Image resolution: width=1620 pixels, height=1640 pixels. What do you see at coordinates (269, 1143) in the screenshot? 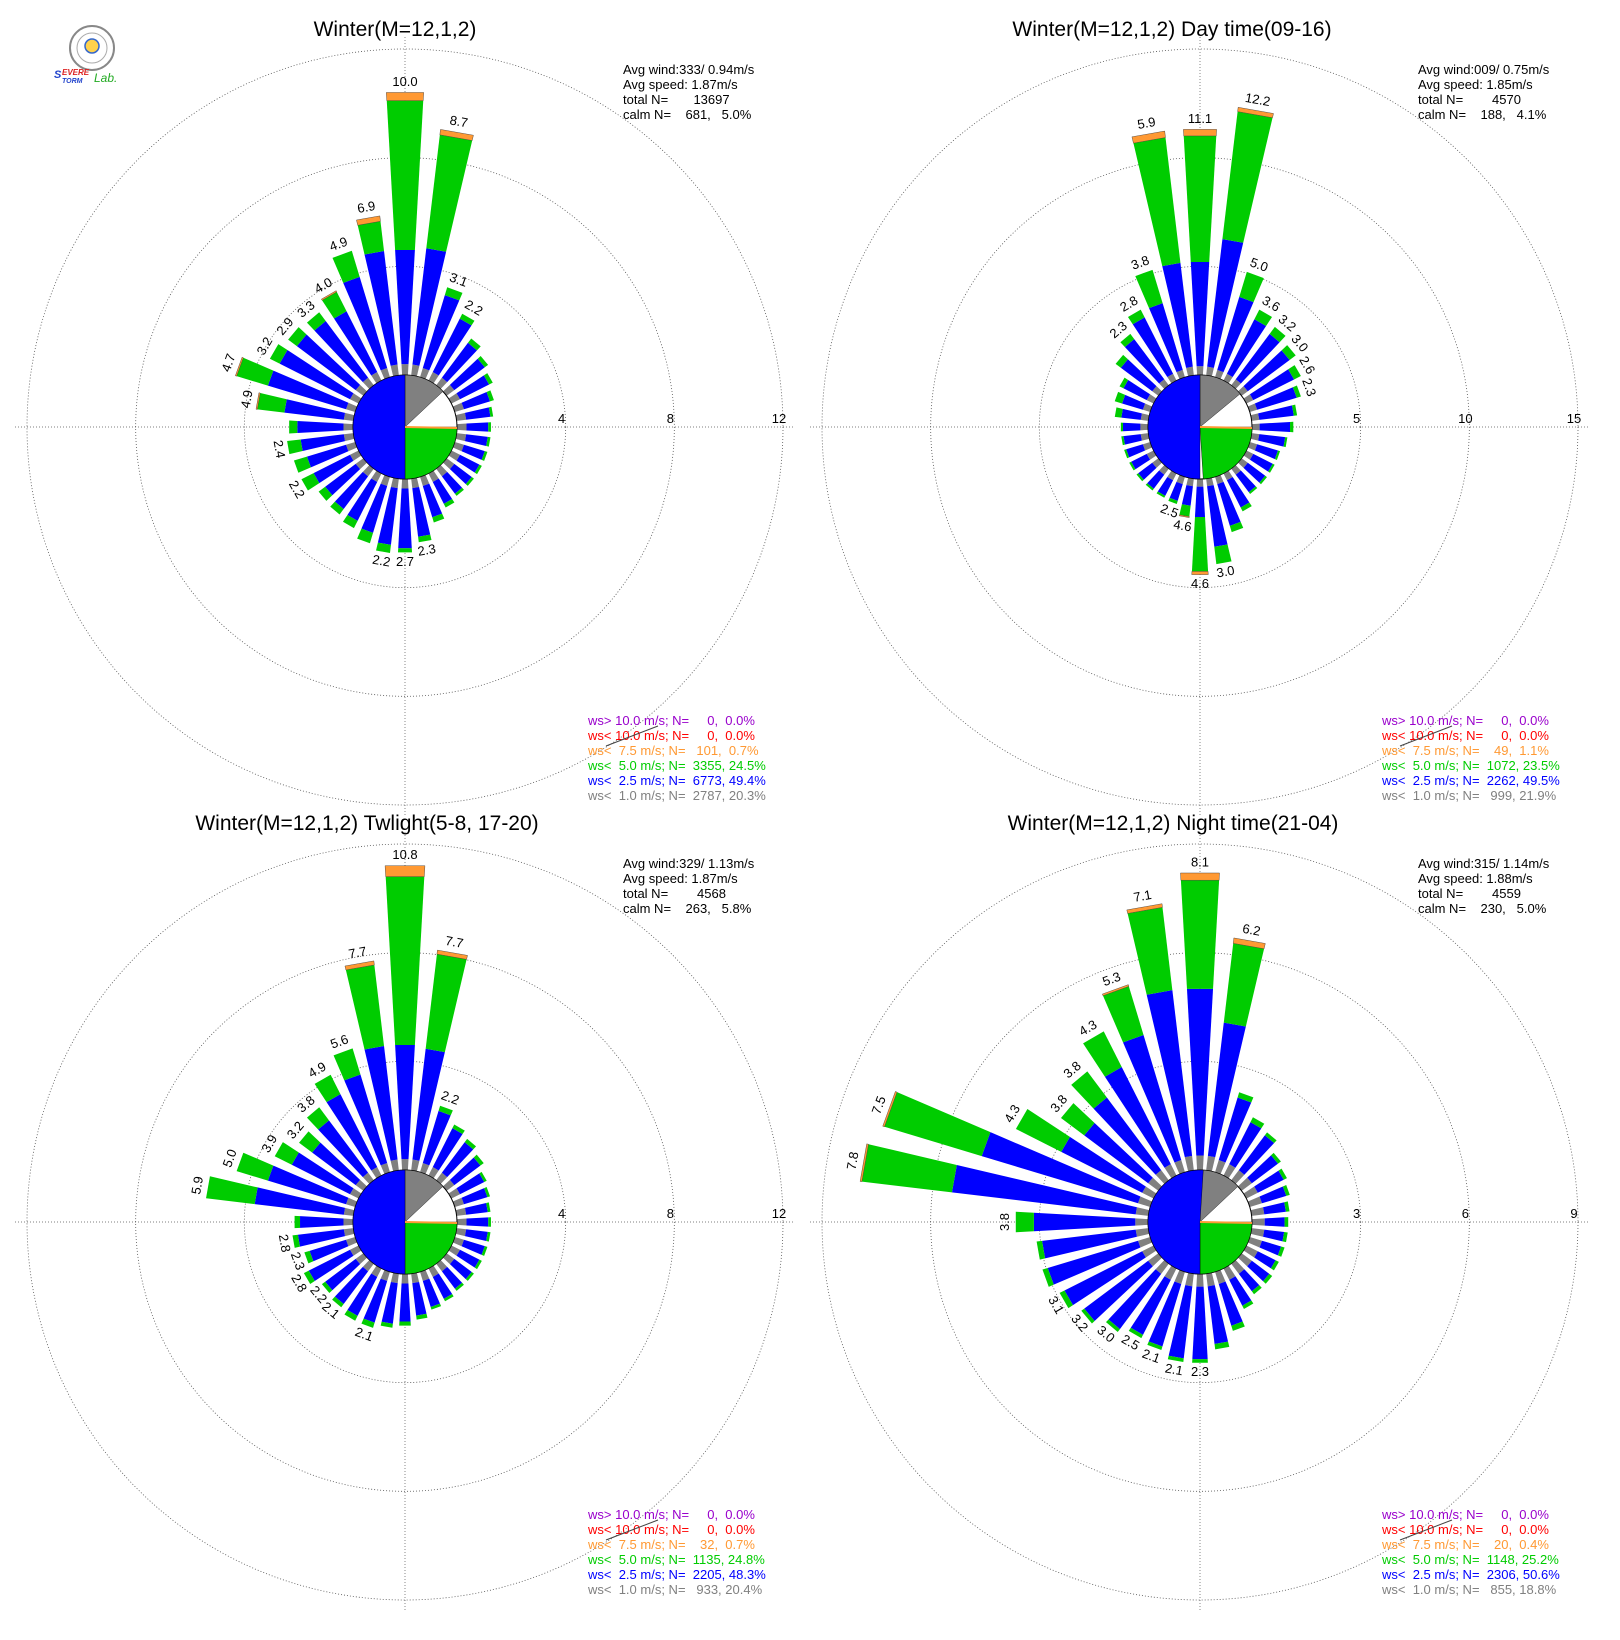
I see `bar-label-300: 3.9` at bounding box center [269, 1143].